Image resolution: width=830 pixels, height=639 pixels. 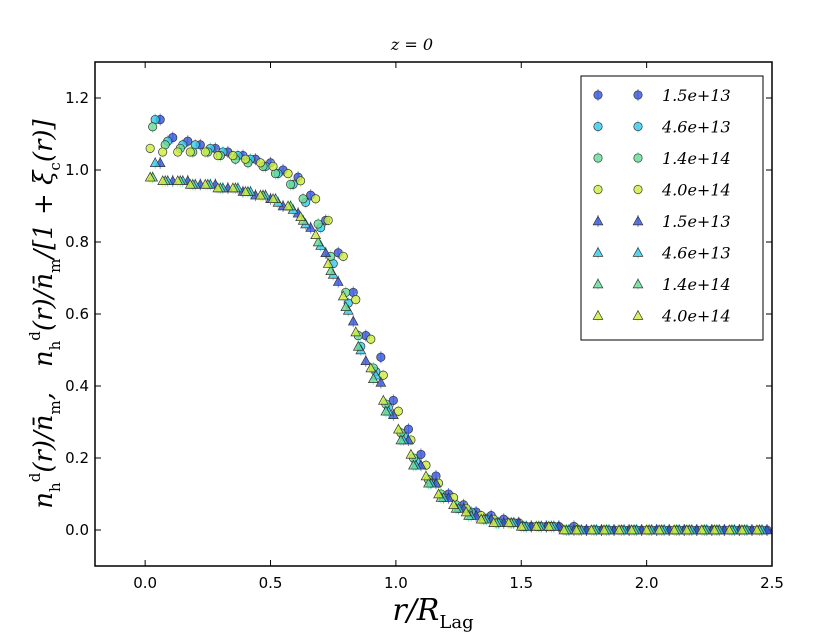 I want to click on legend-label: 1.5e+13, so click(x=696, y=95).